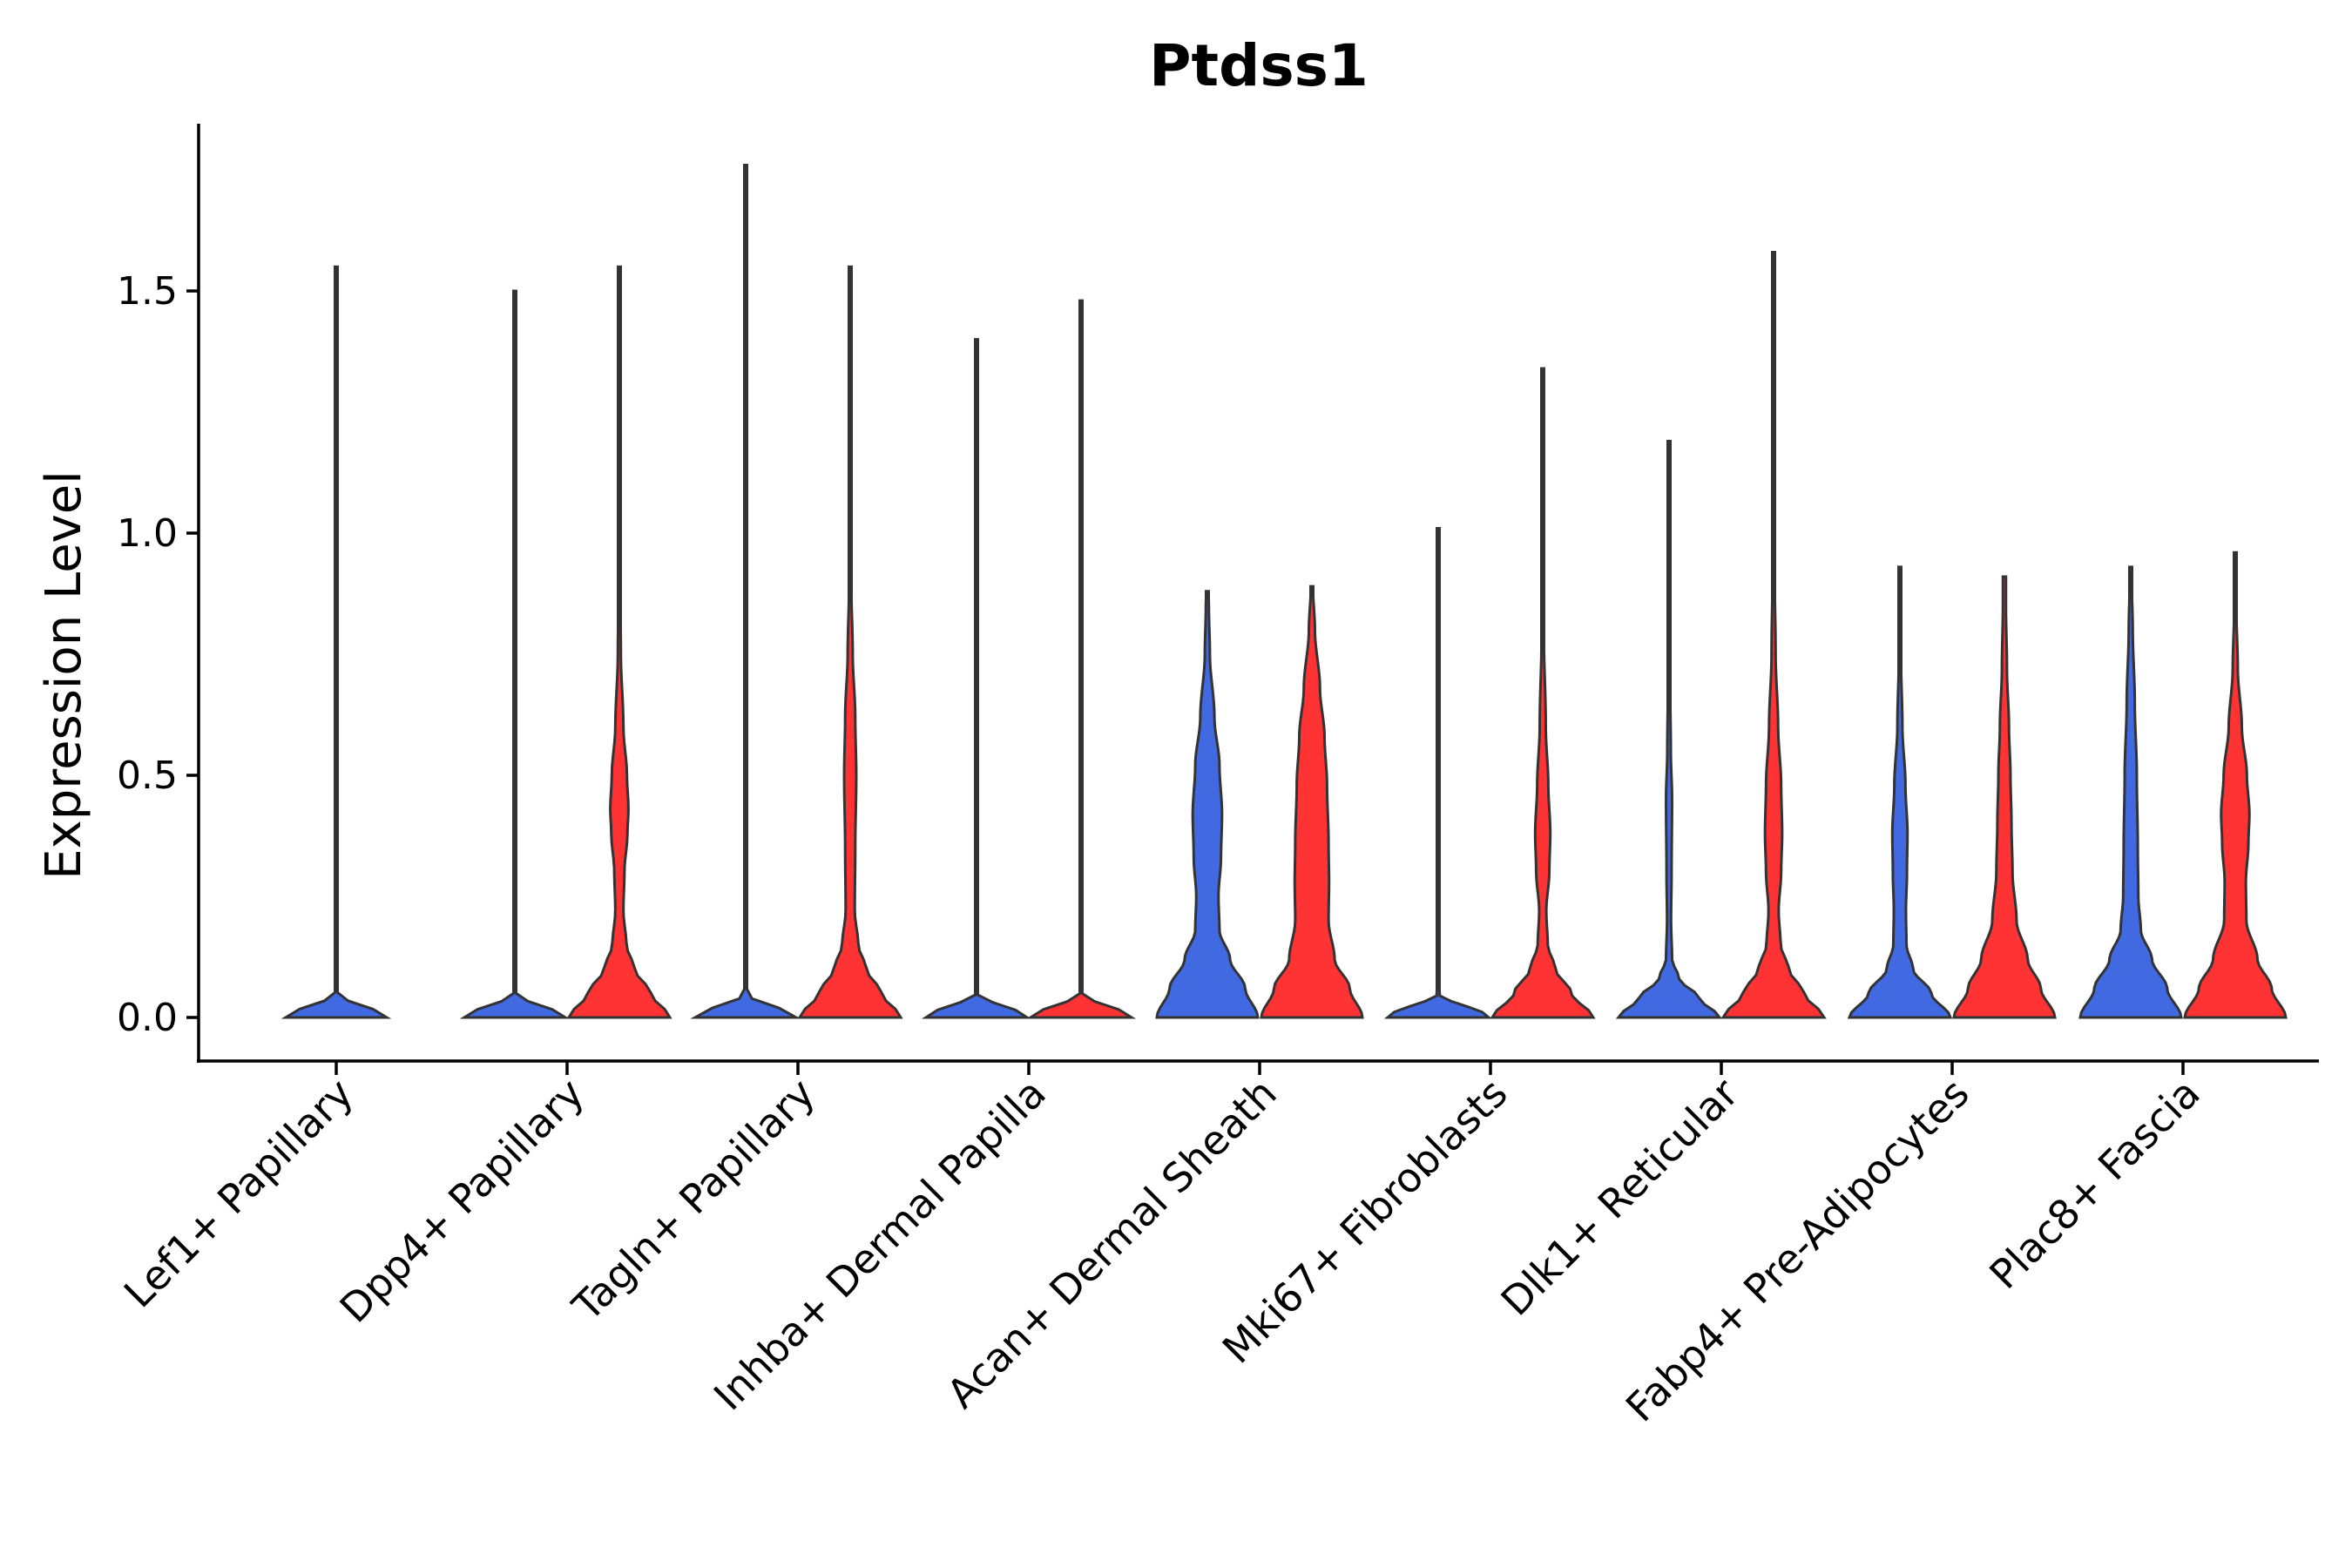  I want to click on y-tick-label: 0.0, so click(147, 1018).